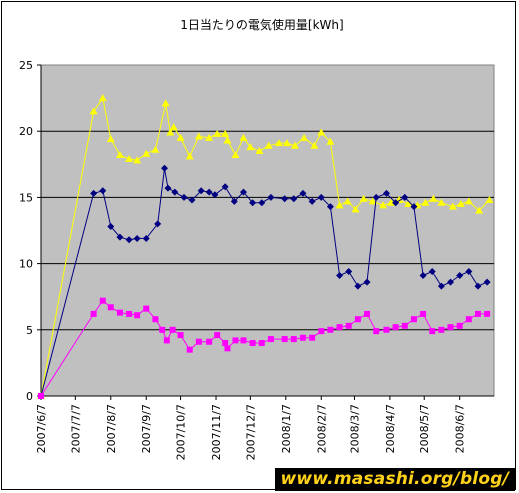  I want to click on y-tick-label: 15, so click(26, 197).